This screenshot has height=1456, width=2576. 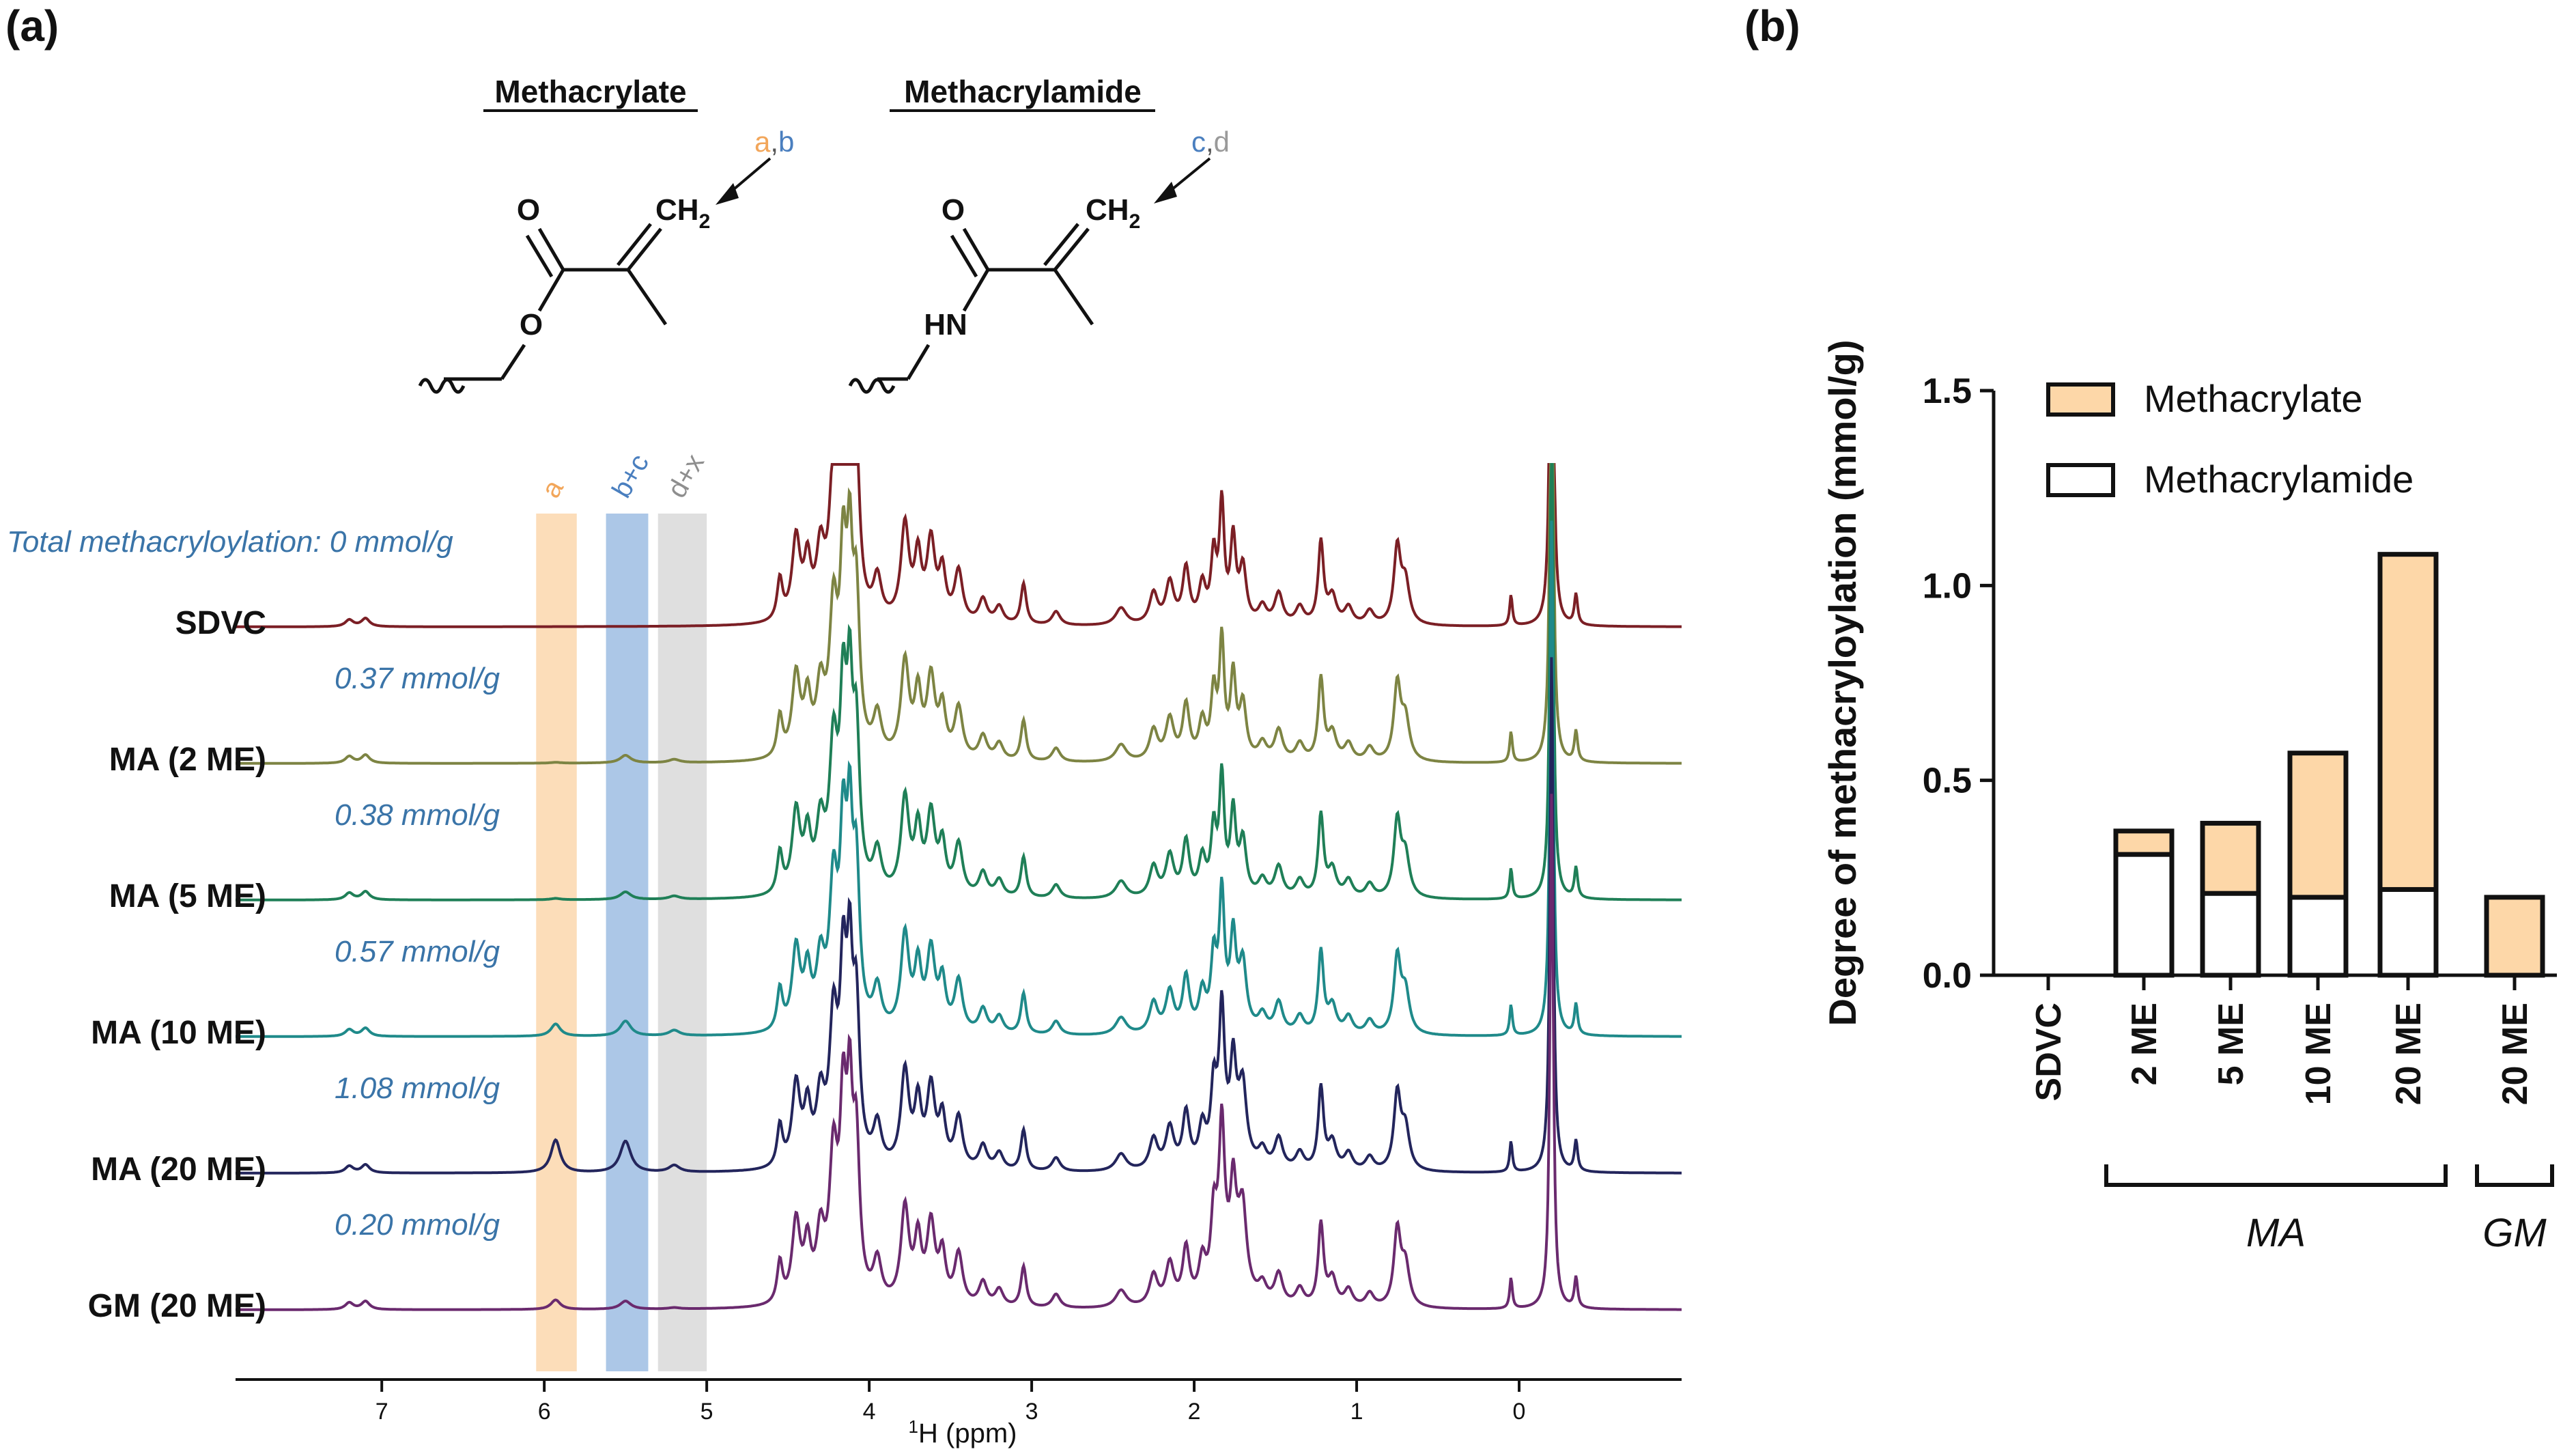 I want to click on group-label-1: GM, so click(x=2514, y=1233).